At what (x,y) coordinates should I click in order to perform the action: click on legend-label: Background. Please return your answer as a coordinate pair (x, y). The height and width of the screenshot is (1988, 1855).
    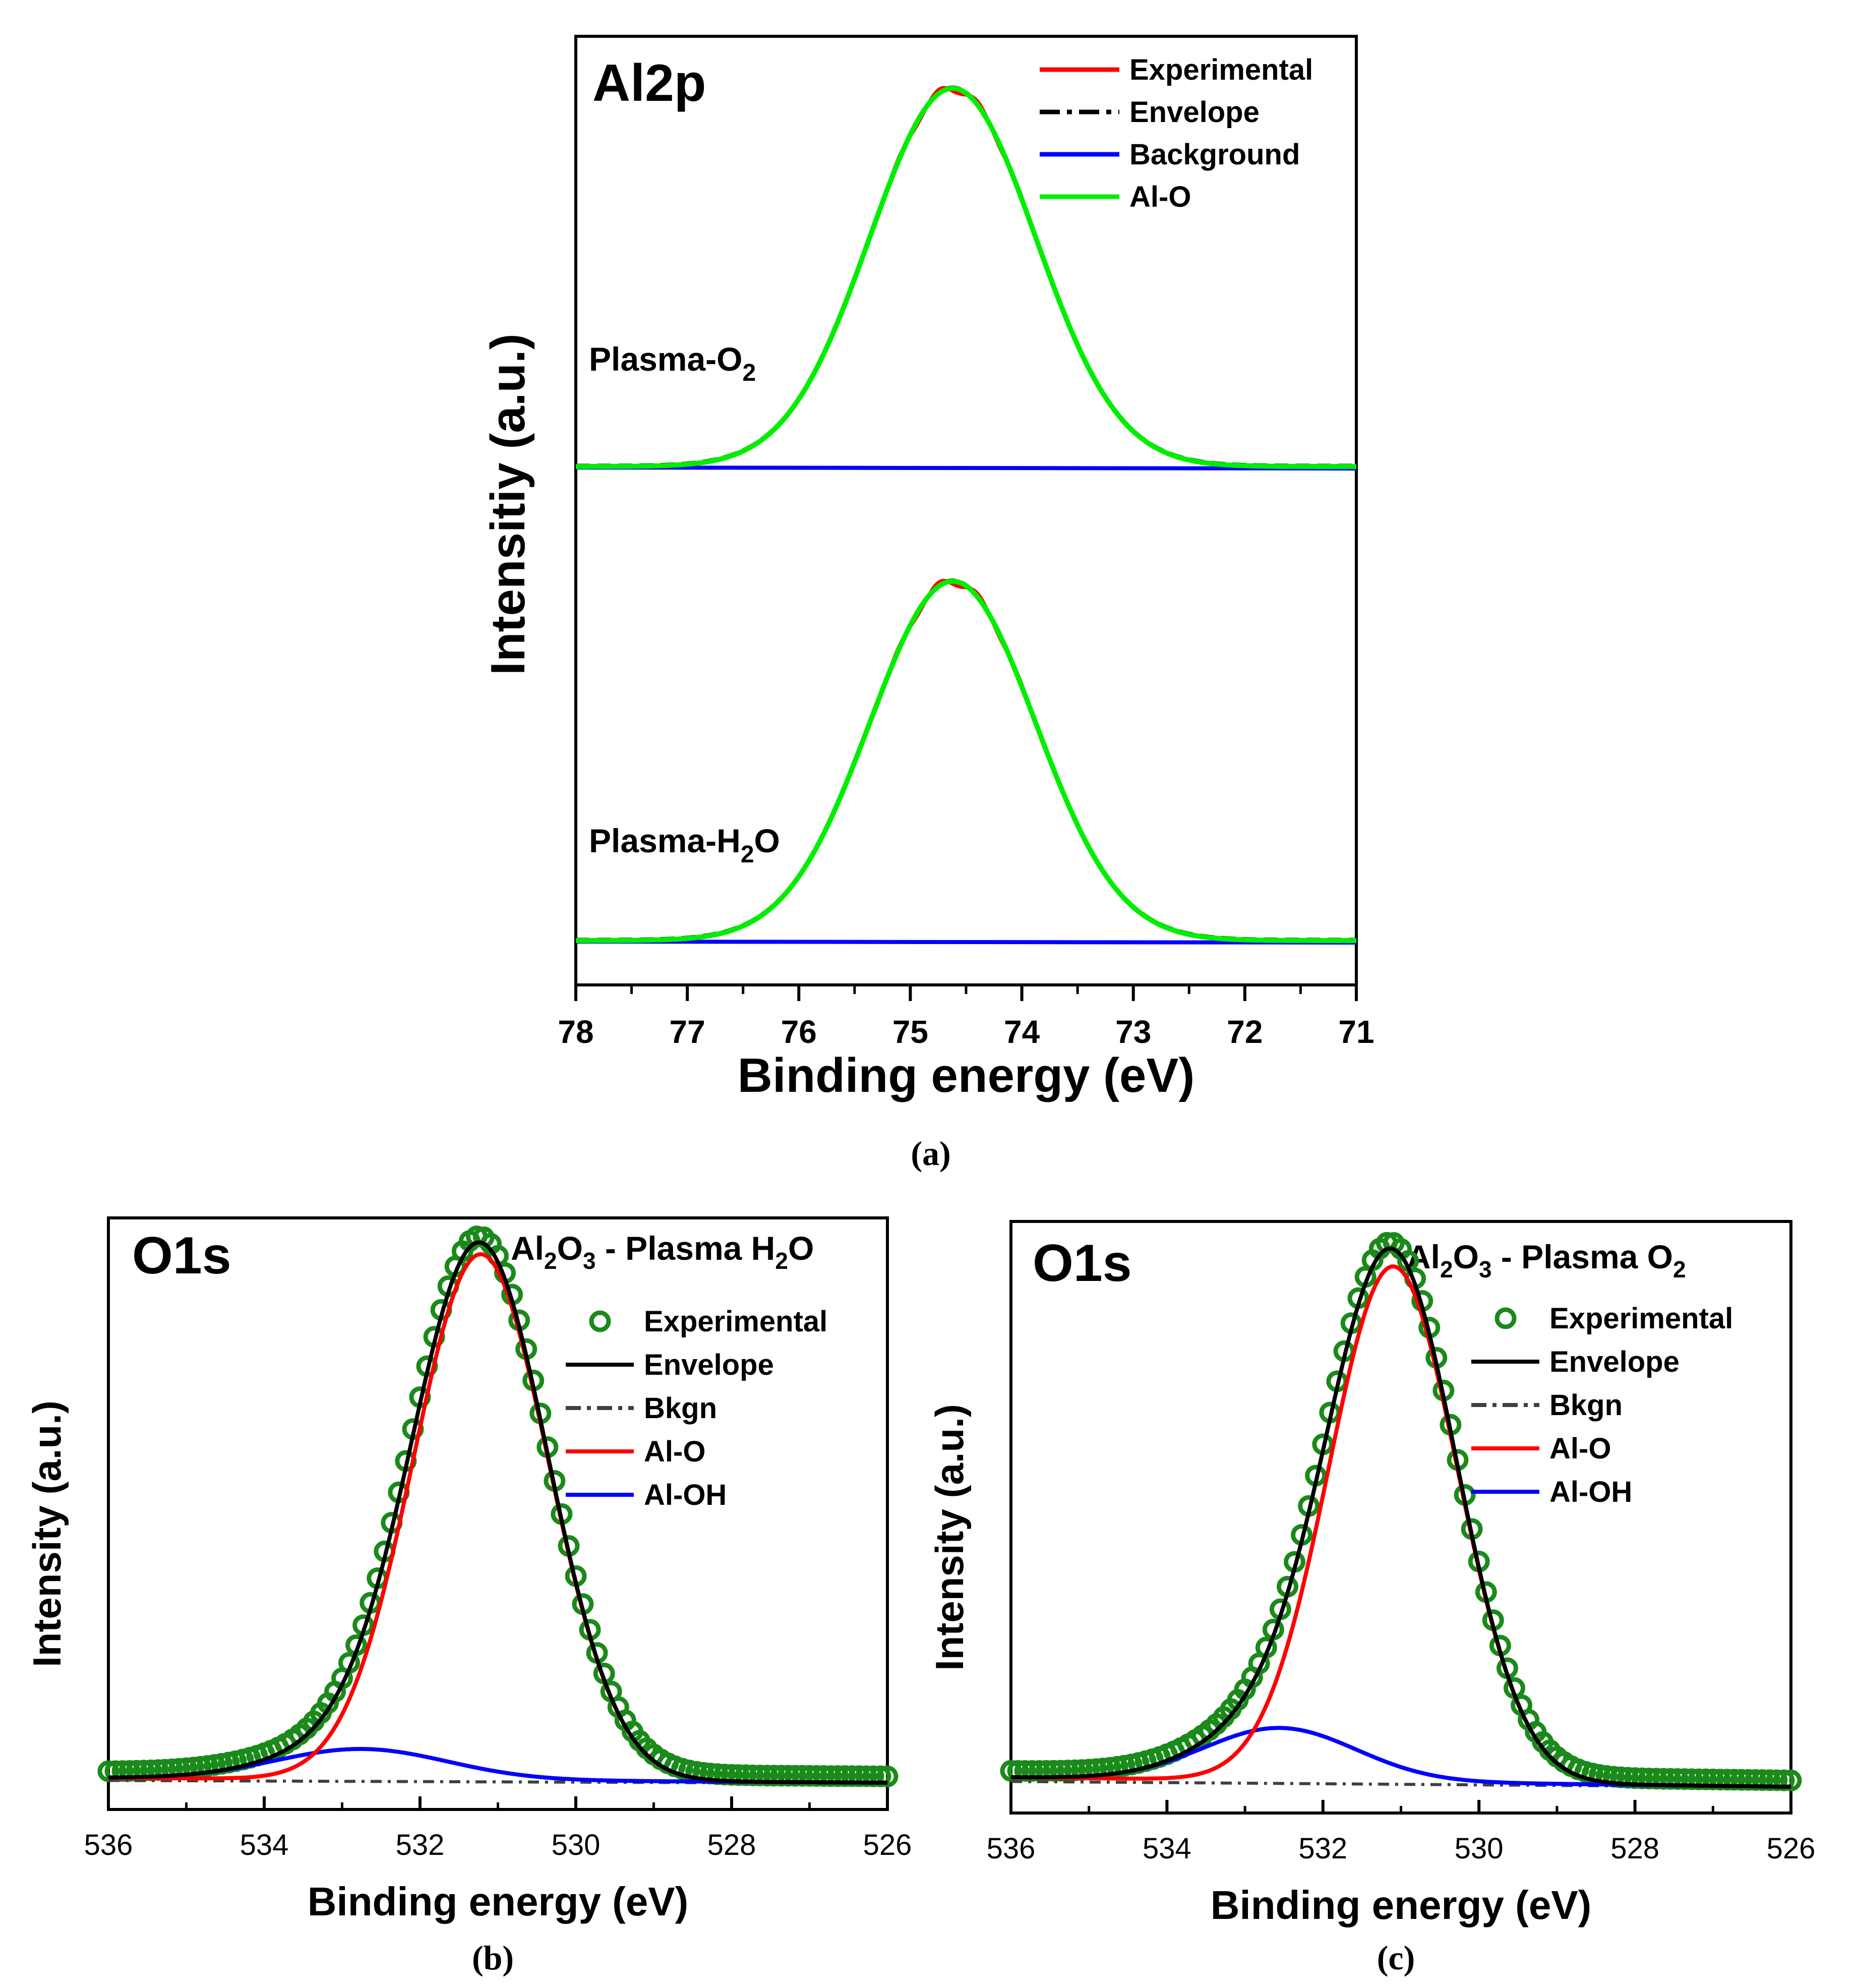
    Looking at the image, I should click on (1215, 154).